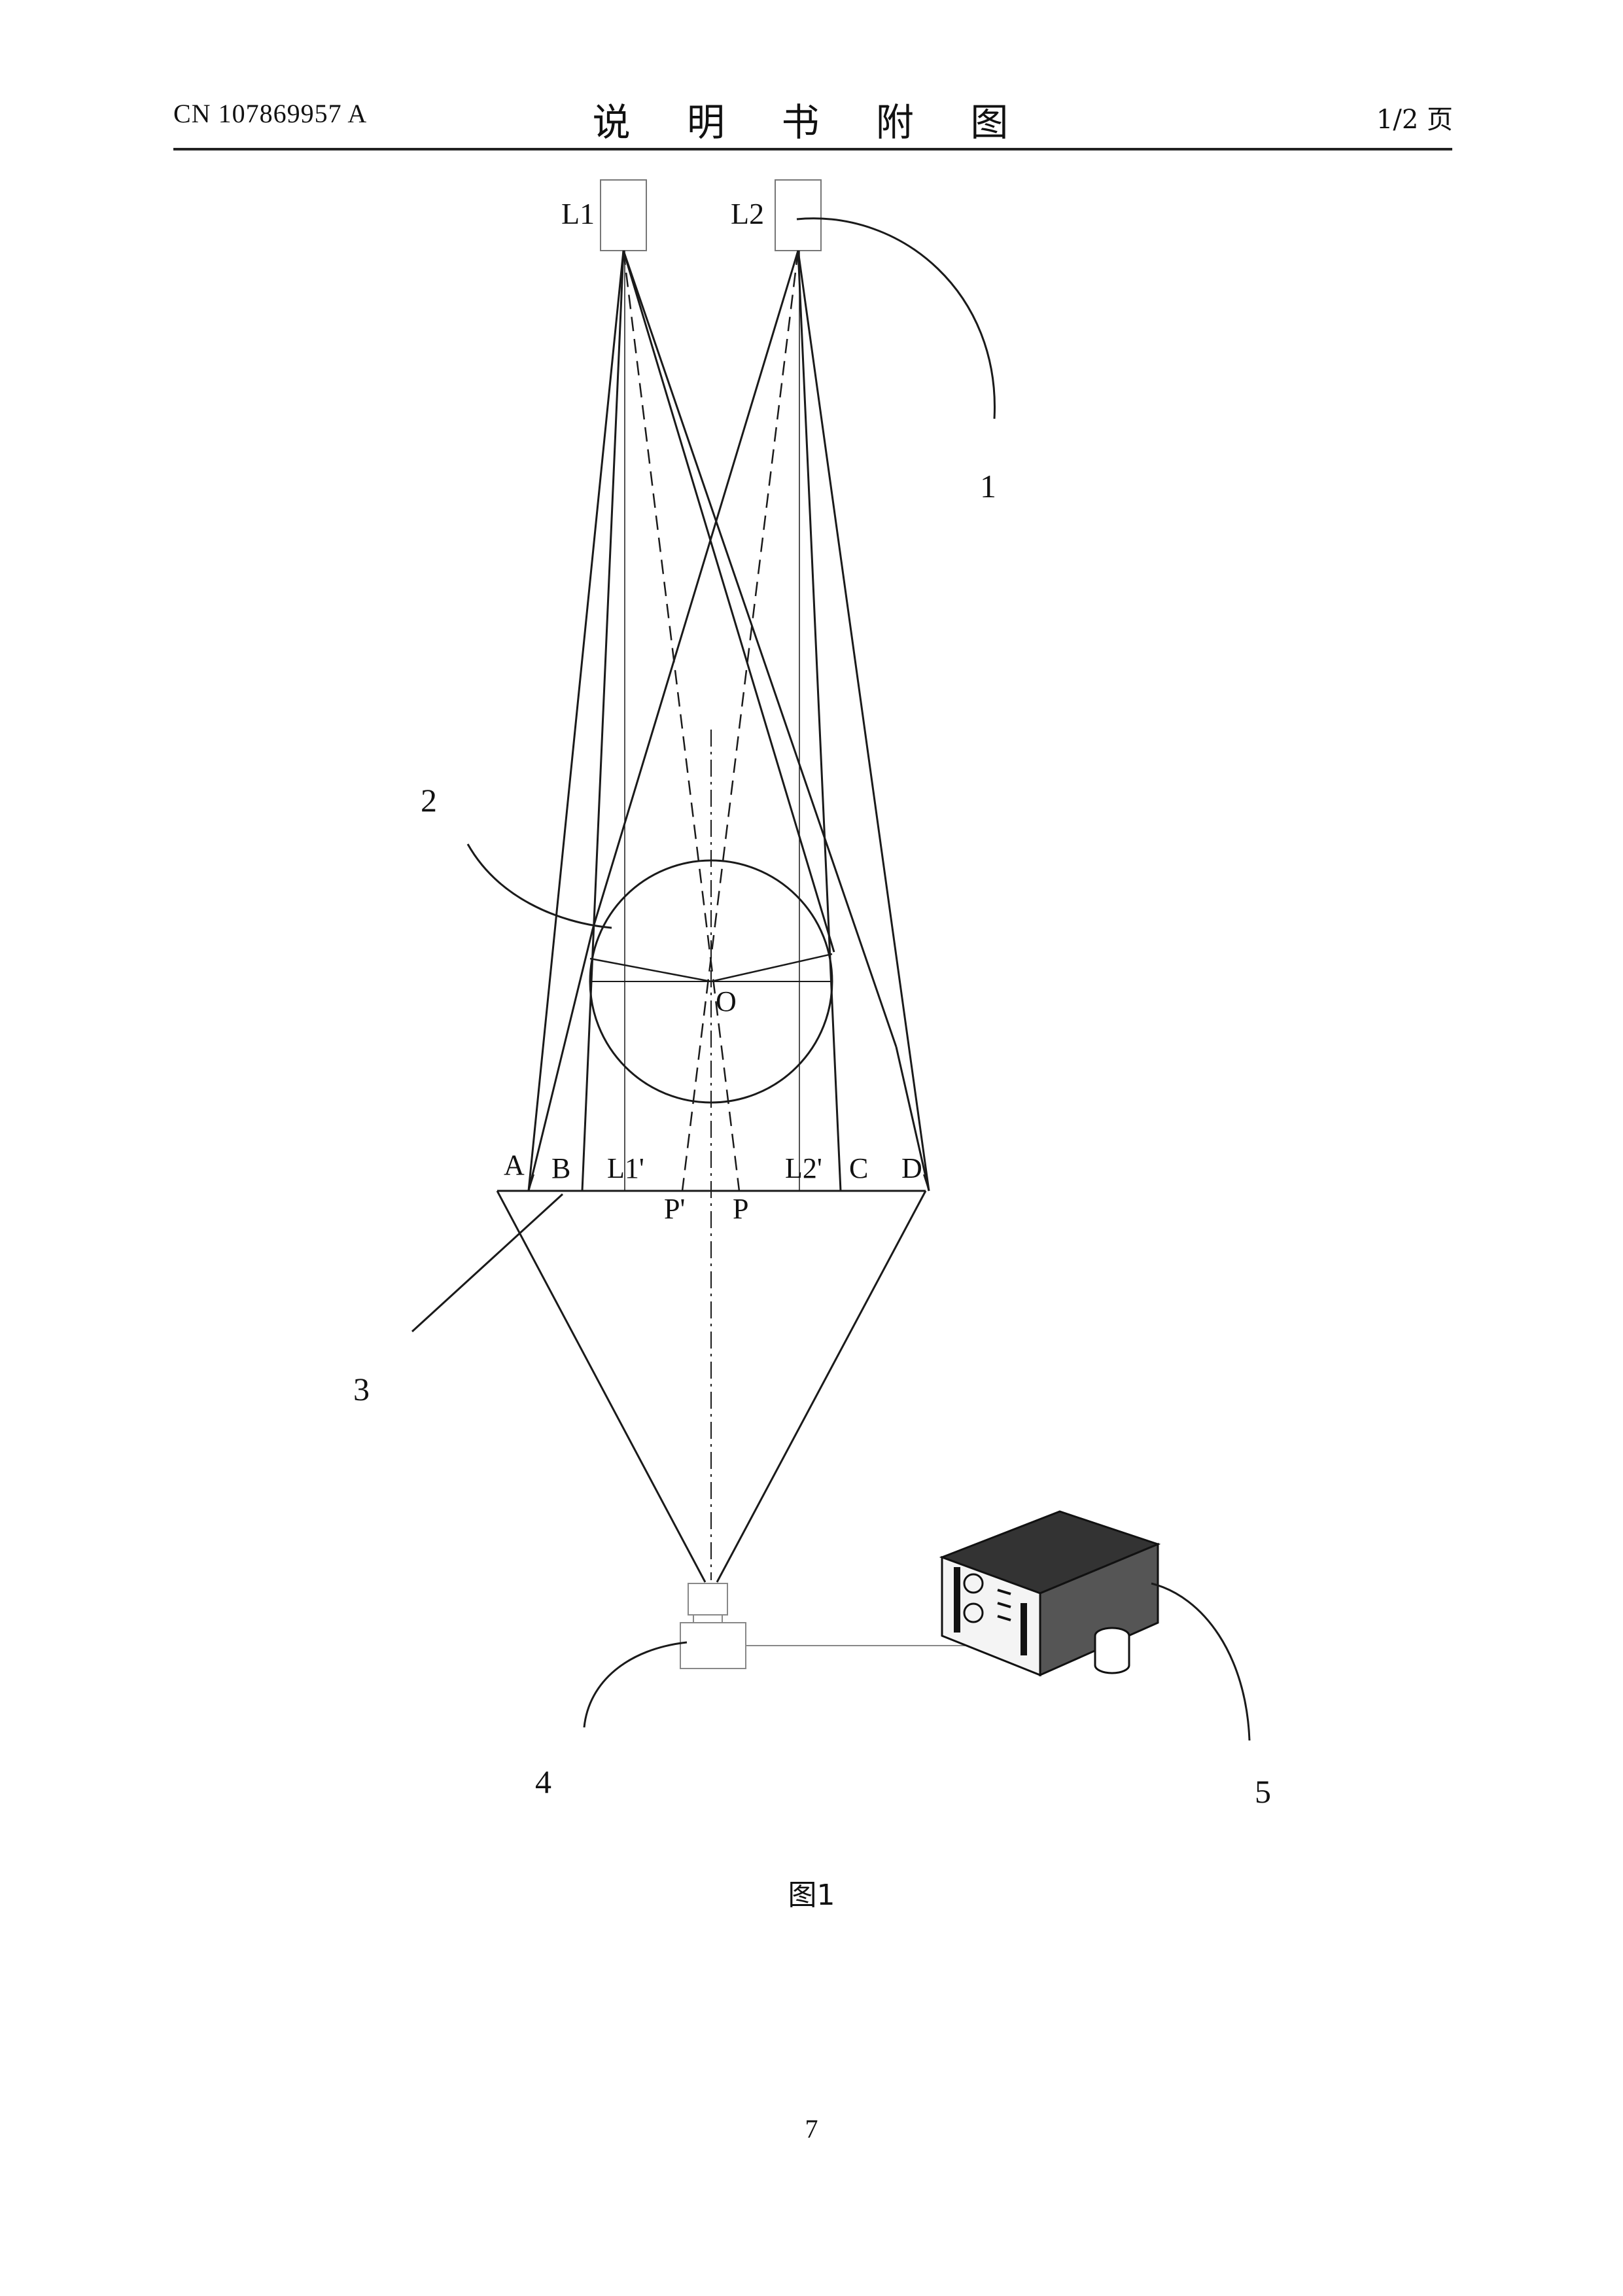 The height and width of the screenshot is (2296, 1623). Describe the element at coordinates (740, 721) in the screenshot. I see `dashed-ray-l2` at that location.